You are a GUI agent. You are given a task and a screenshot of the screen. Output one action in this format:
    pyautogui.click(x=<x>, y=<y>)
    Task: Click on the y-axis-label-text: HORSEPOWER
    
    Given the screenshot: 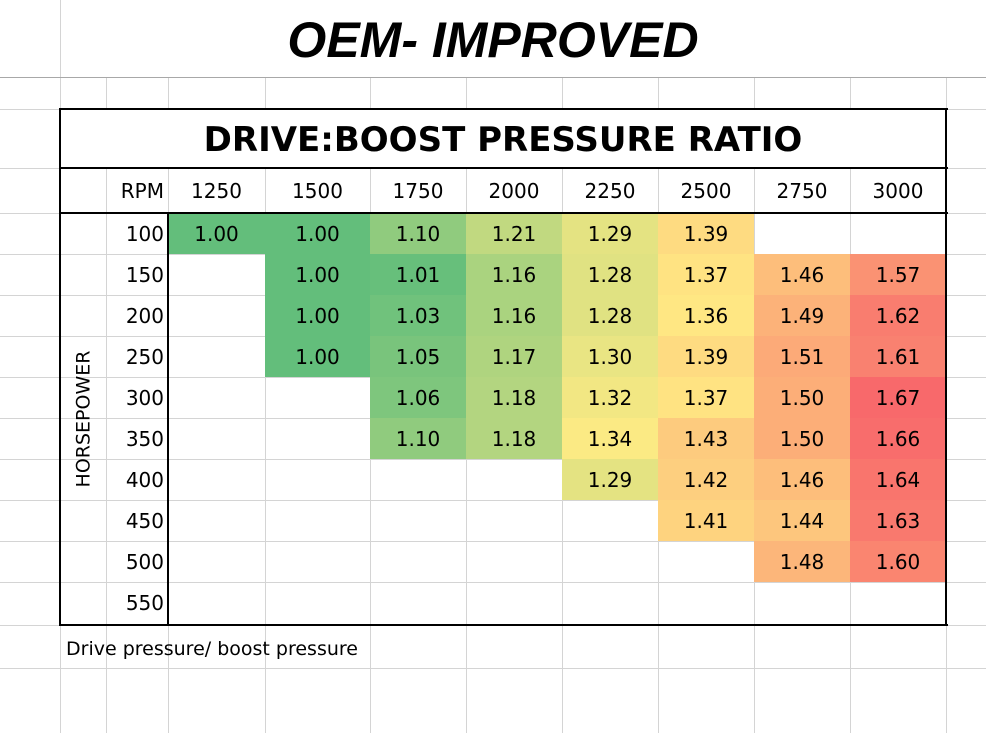 What is the action you would take?
    pyautogui.click(x=83, y=419)
    